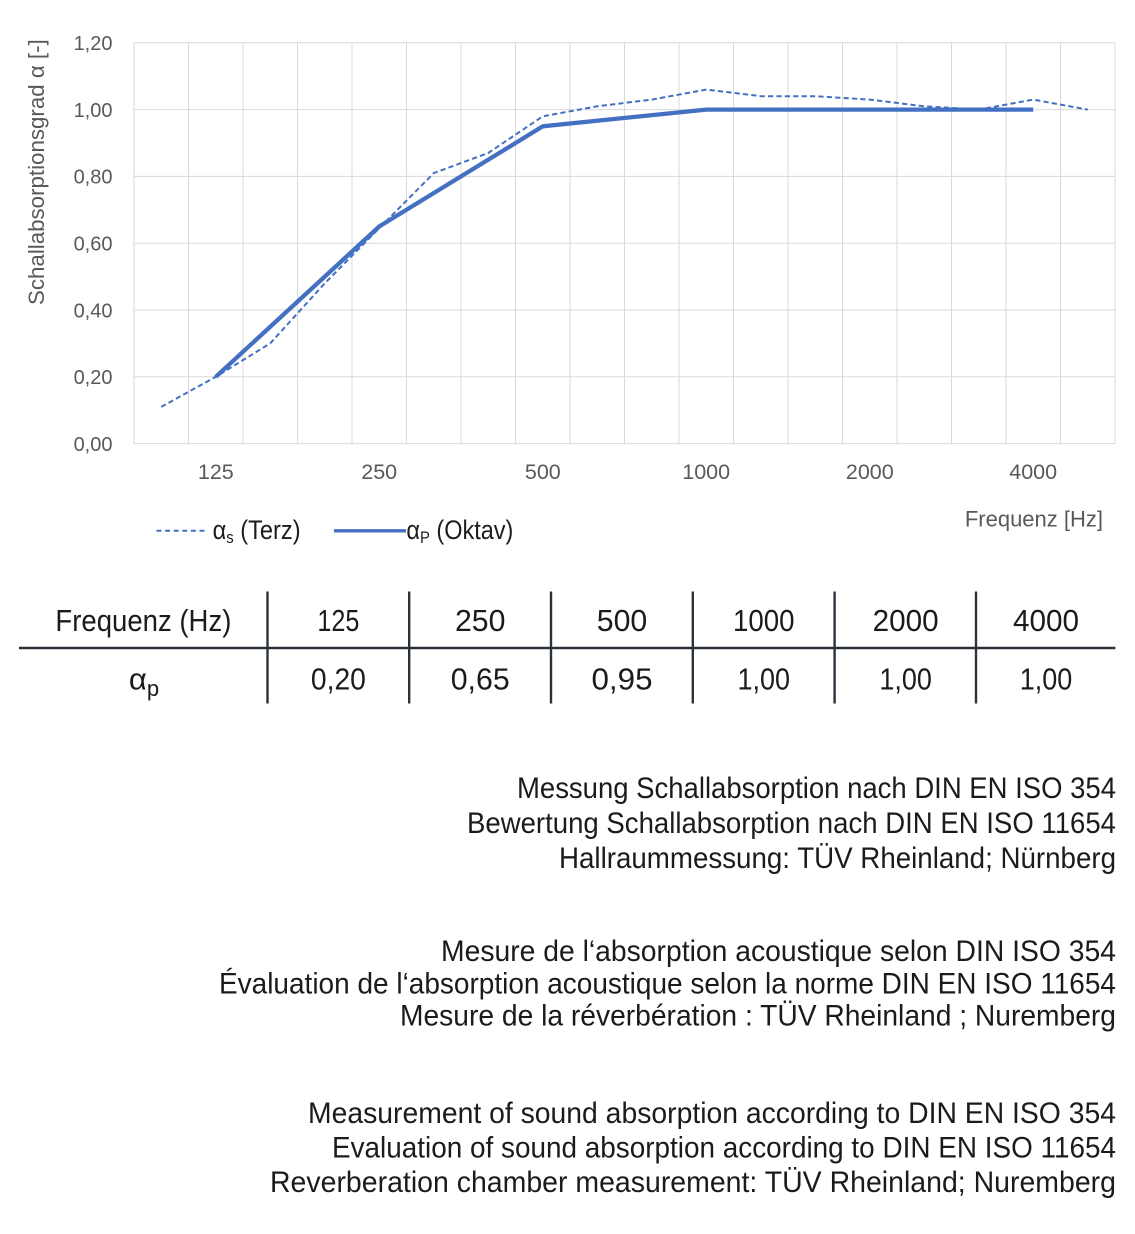 Image resolution: width=1135 pixels, height=1234 pixels. What do you see at coordinates (93, 245) in the screenshot?
I see `svg-text: 0,60` at bounding box center [93, 245].